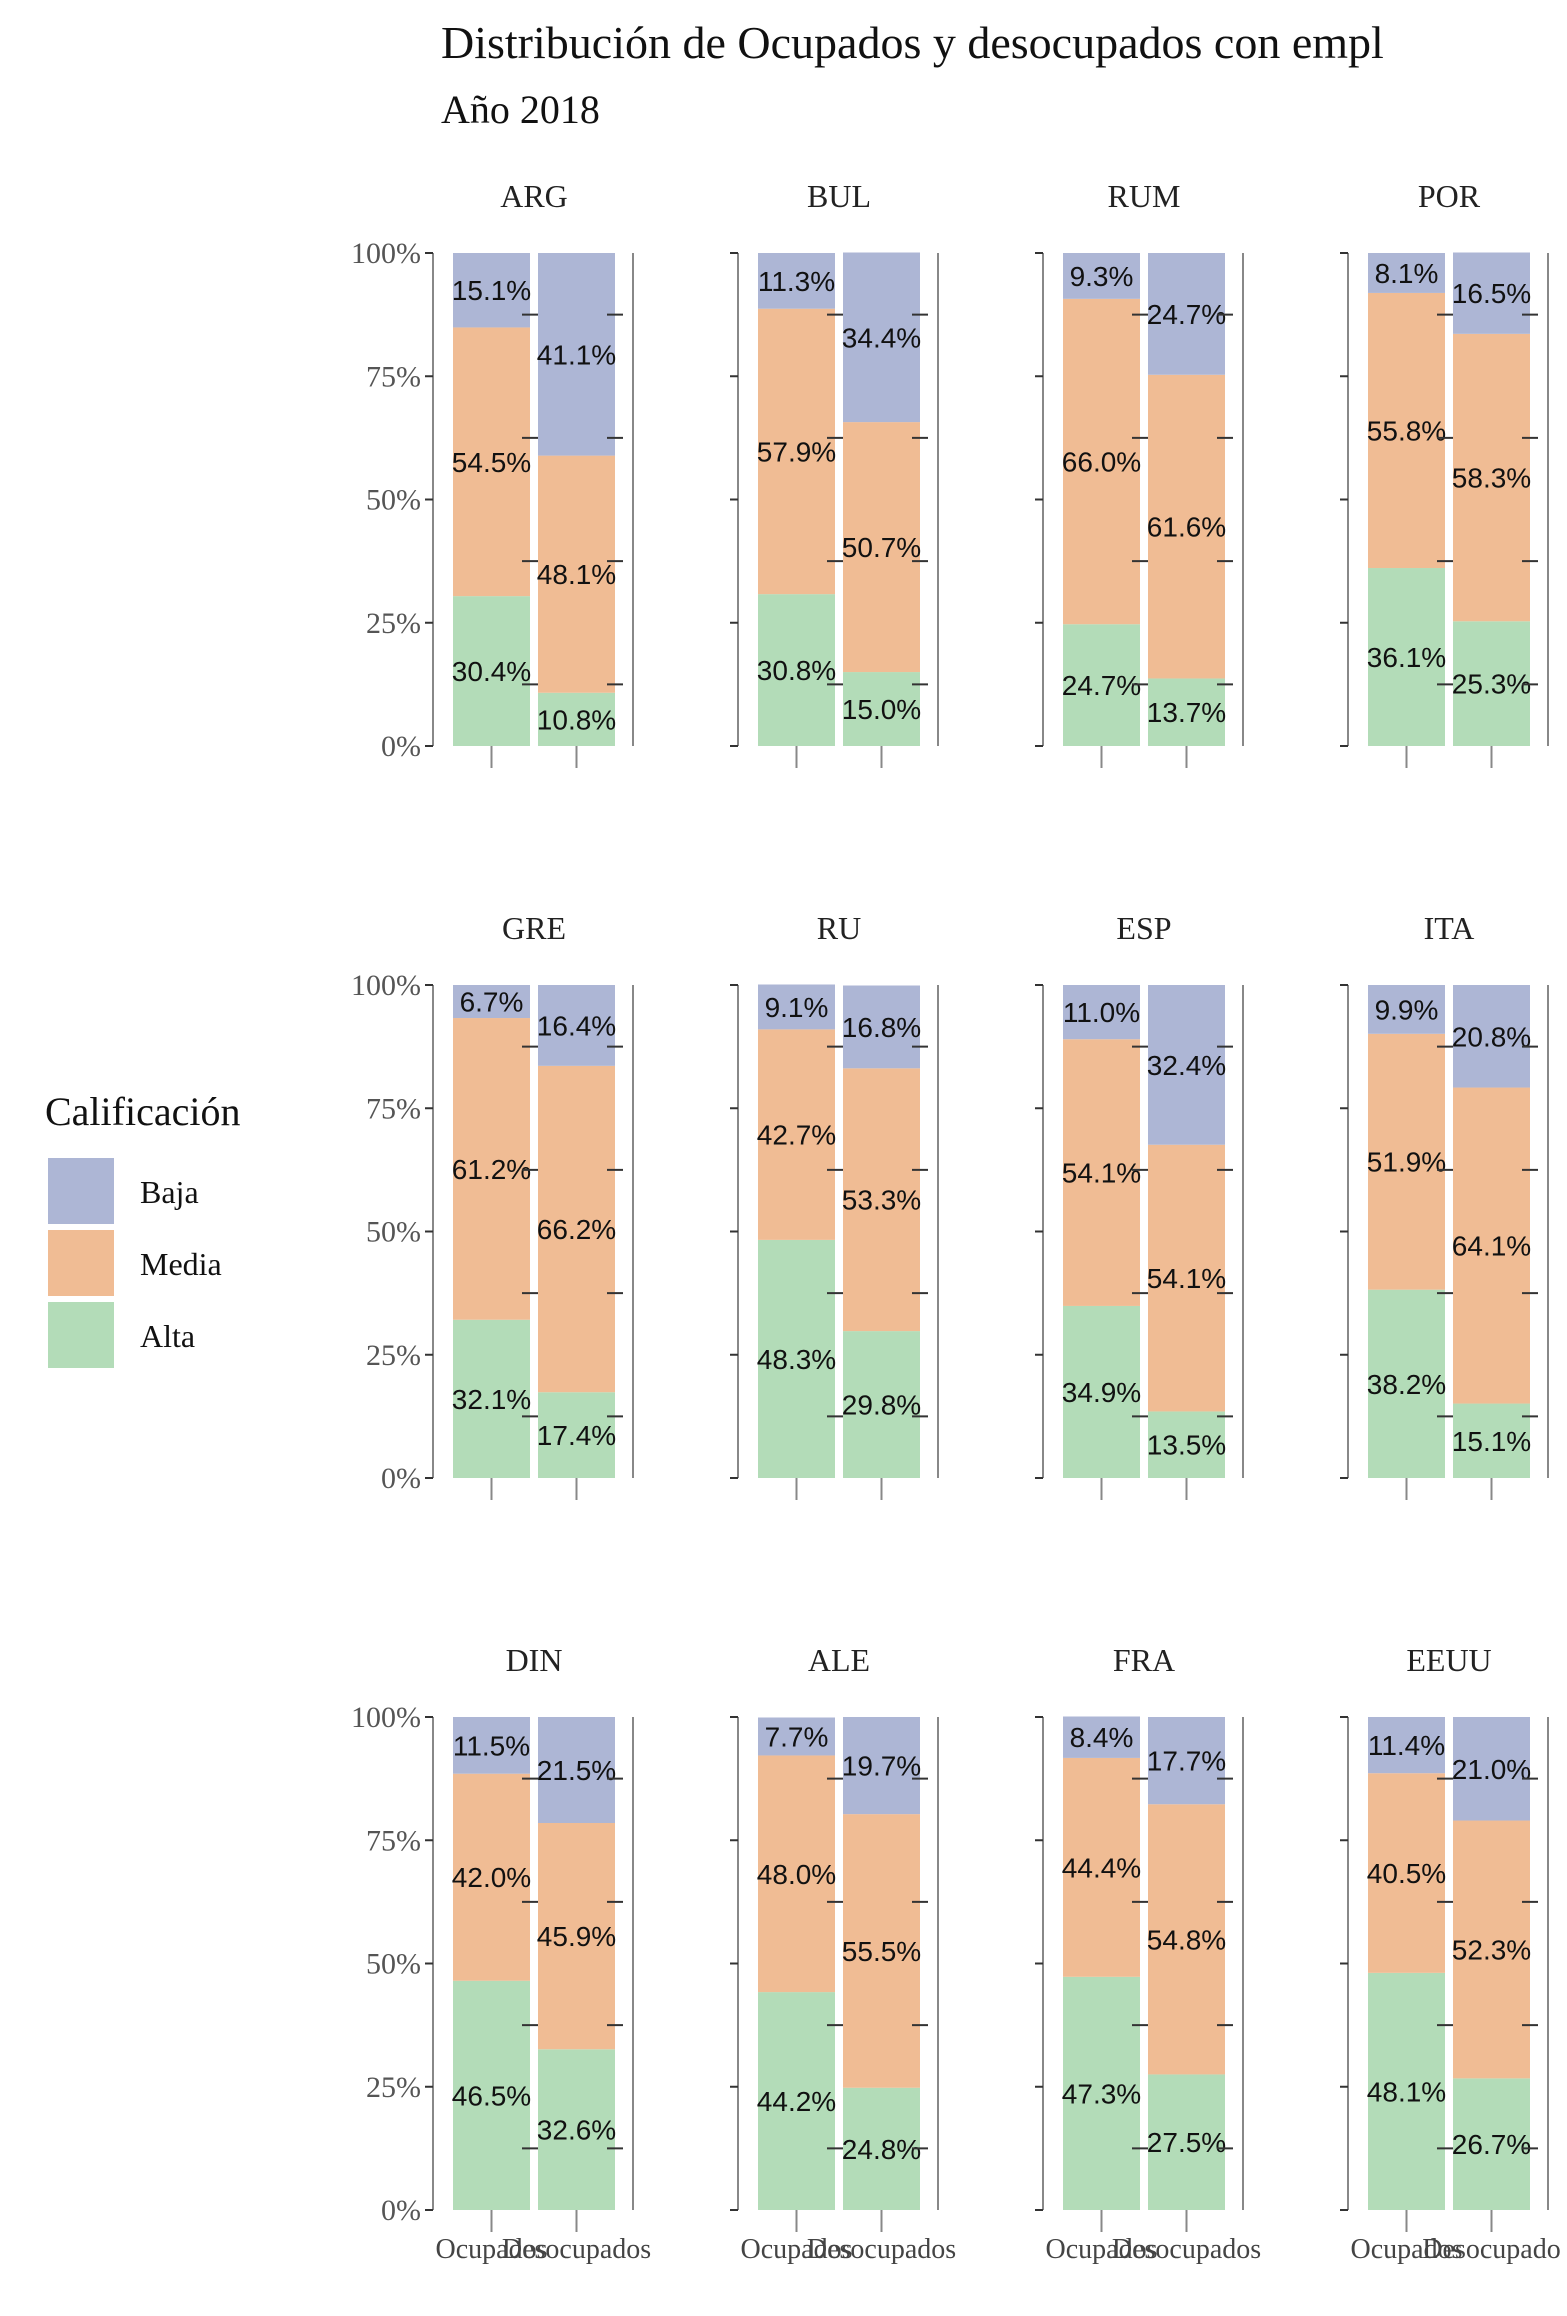 This screenshot has width=1567, height=2316. What do you see at coordinates (796, 1359) in the screenshot?
I see `data-label-alta: 48.3%` at bounding box center [796, 1359].